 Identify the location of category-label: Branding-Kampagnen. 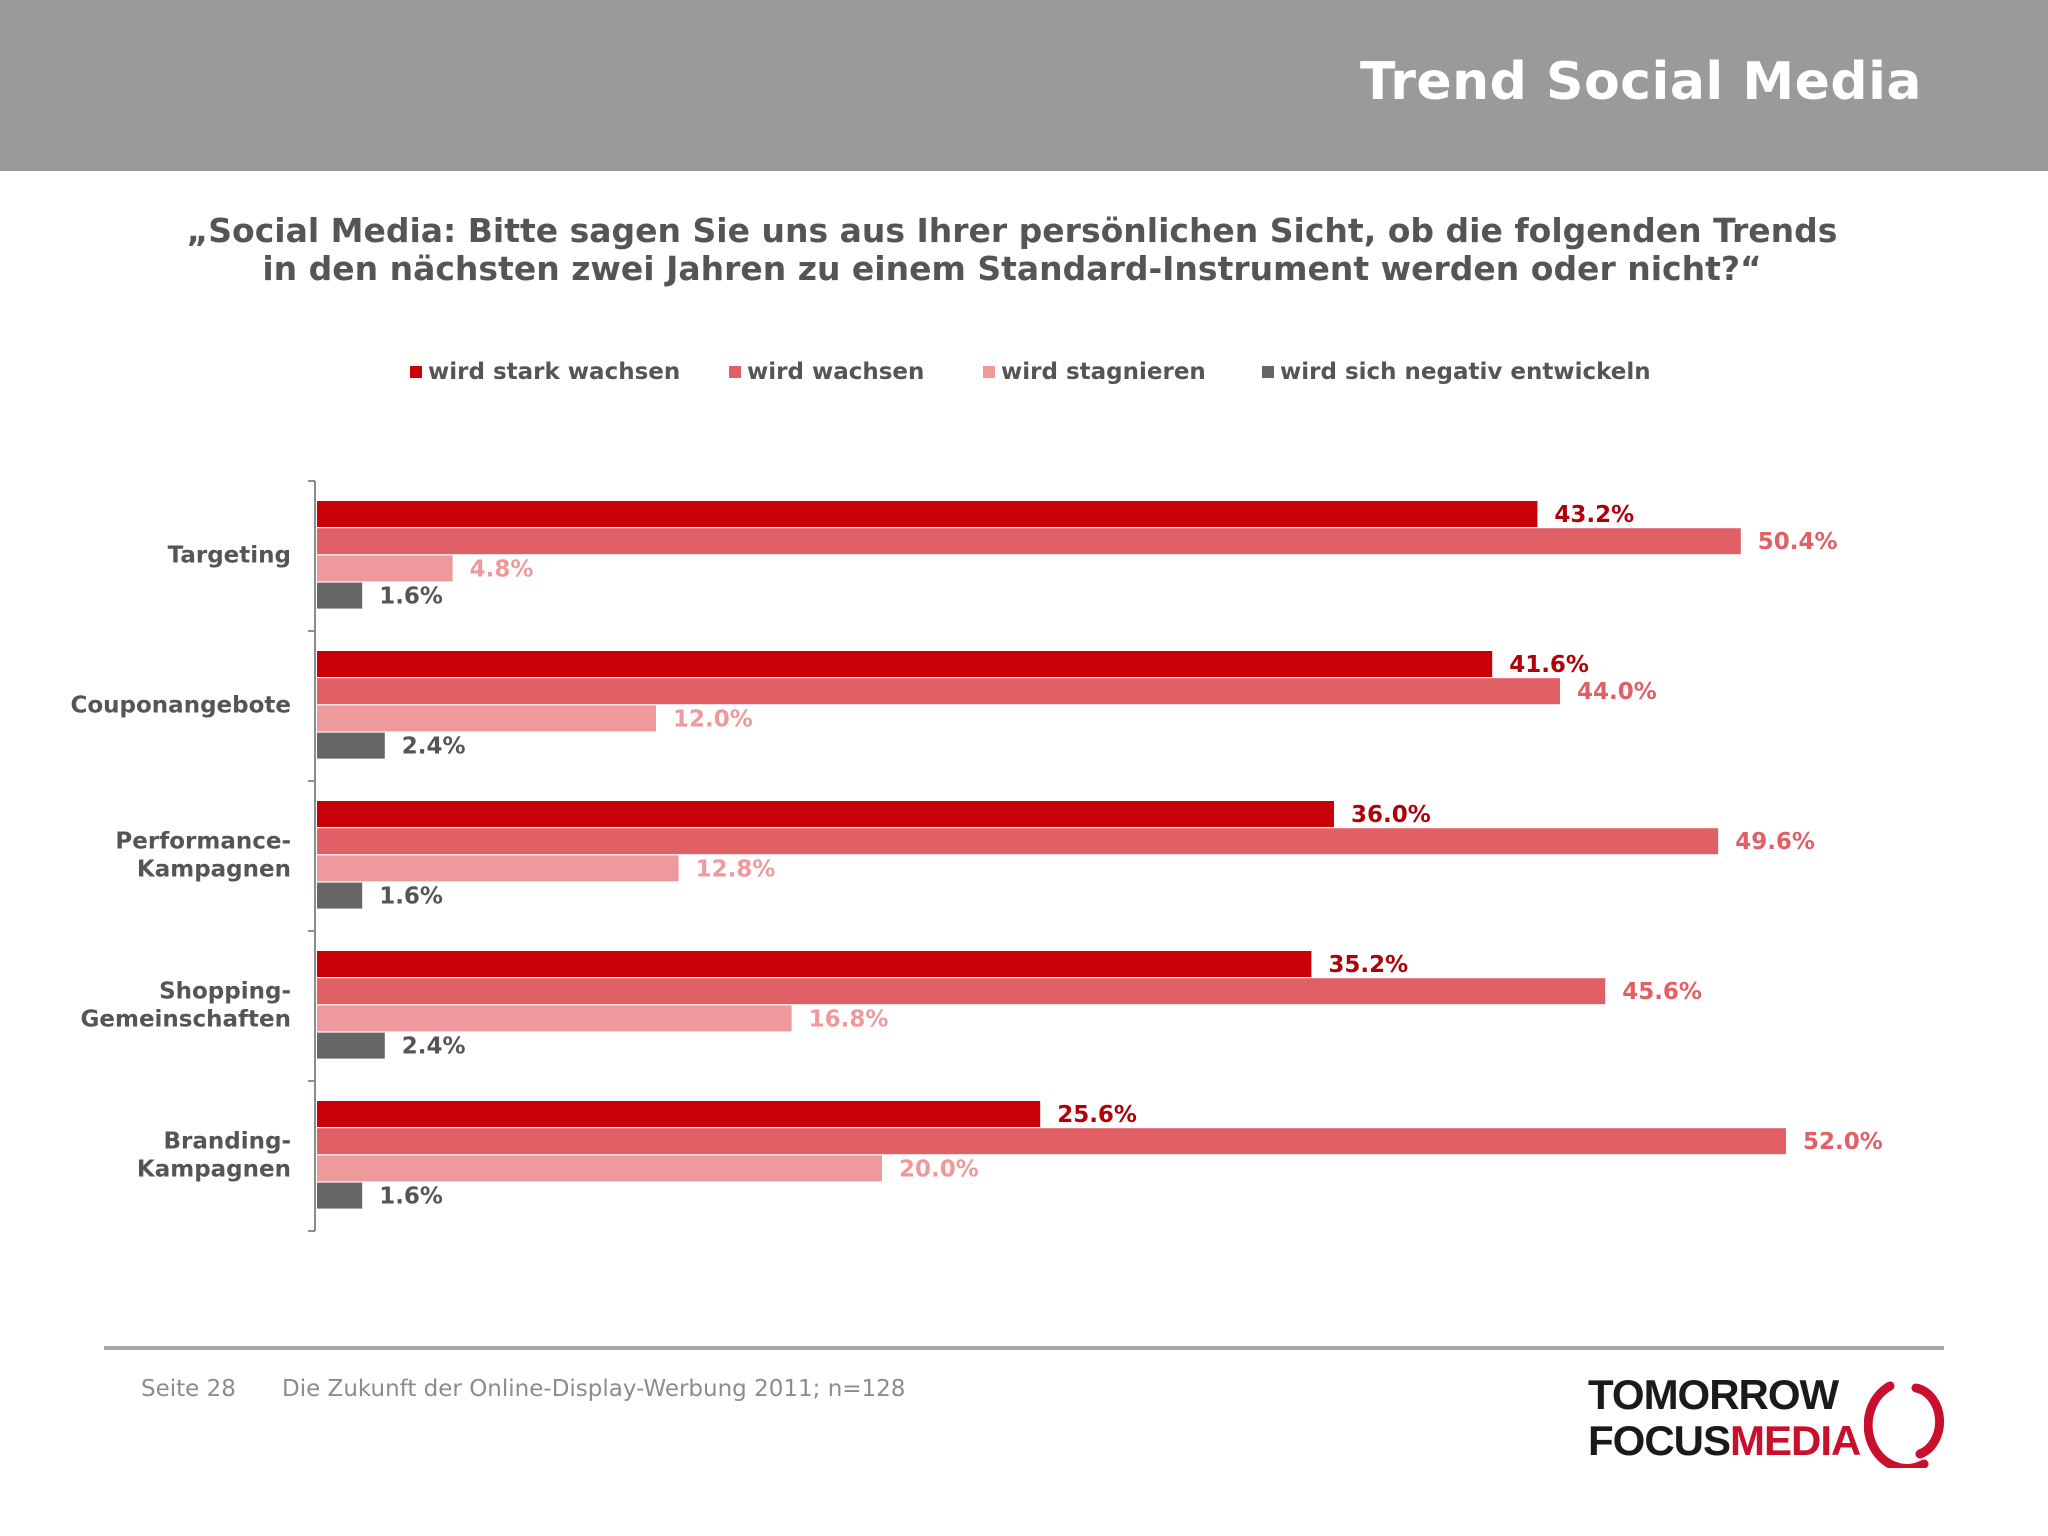
(214, 1155).